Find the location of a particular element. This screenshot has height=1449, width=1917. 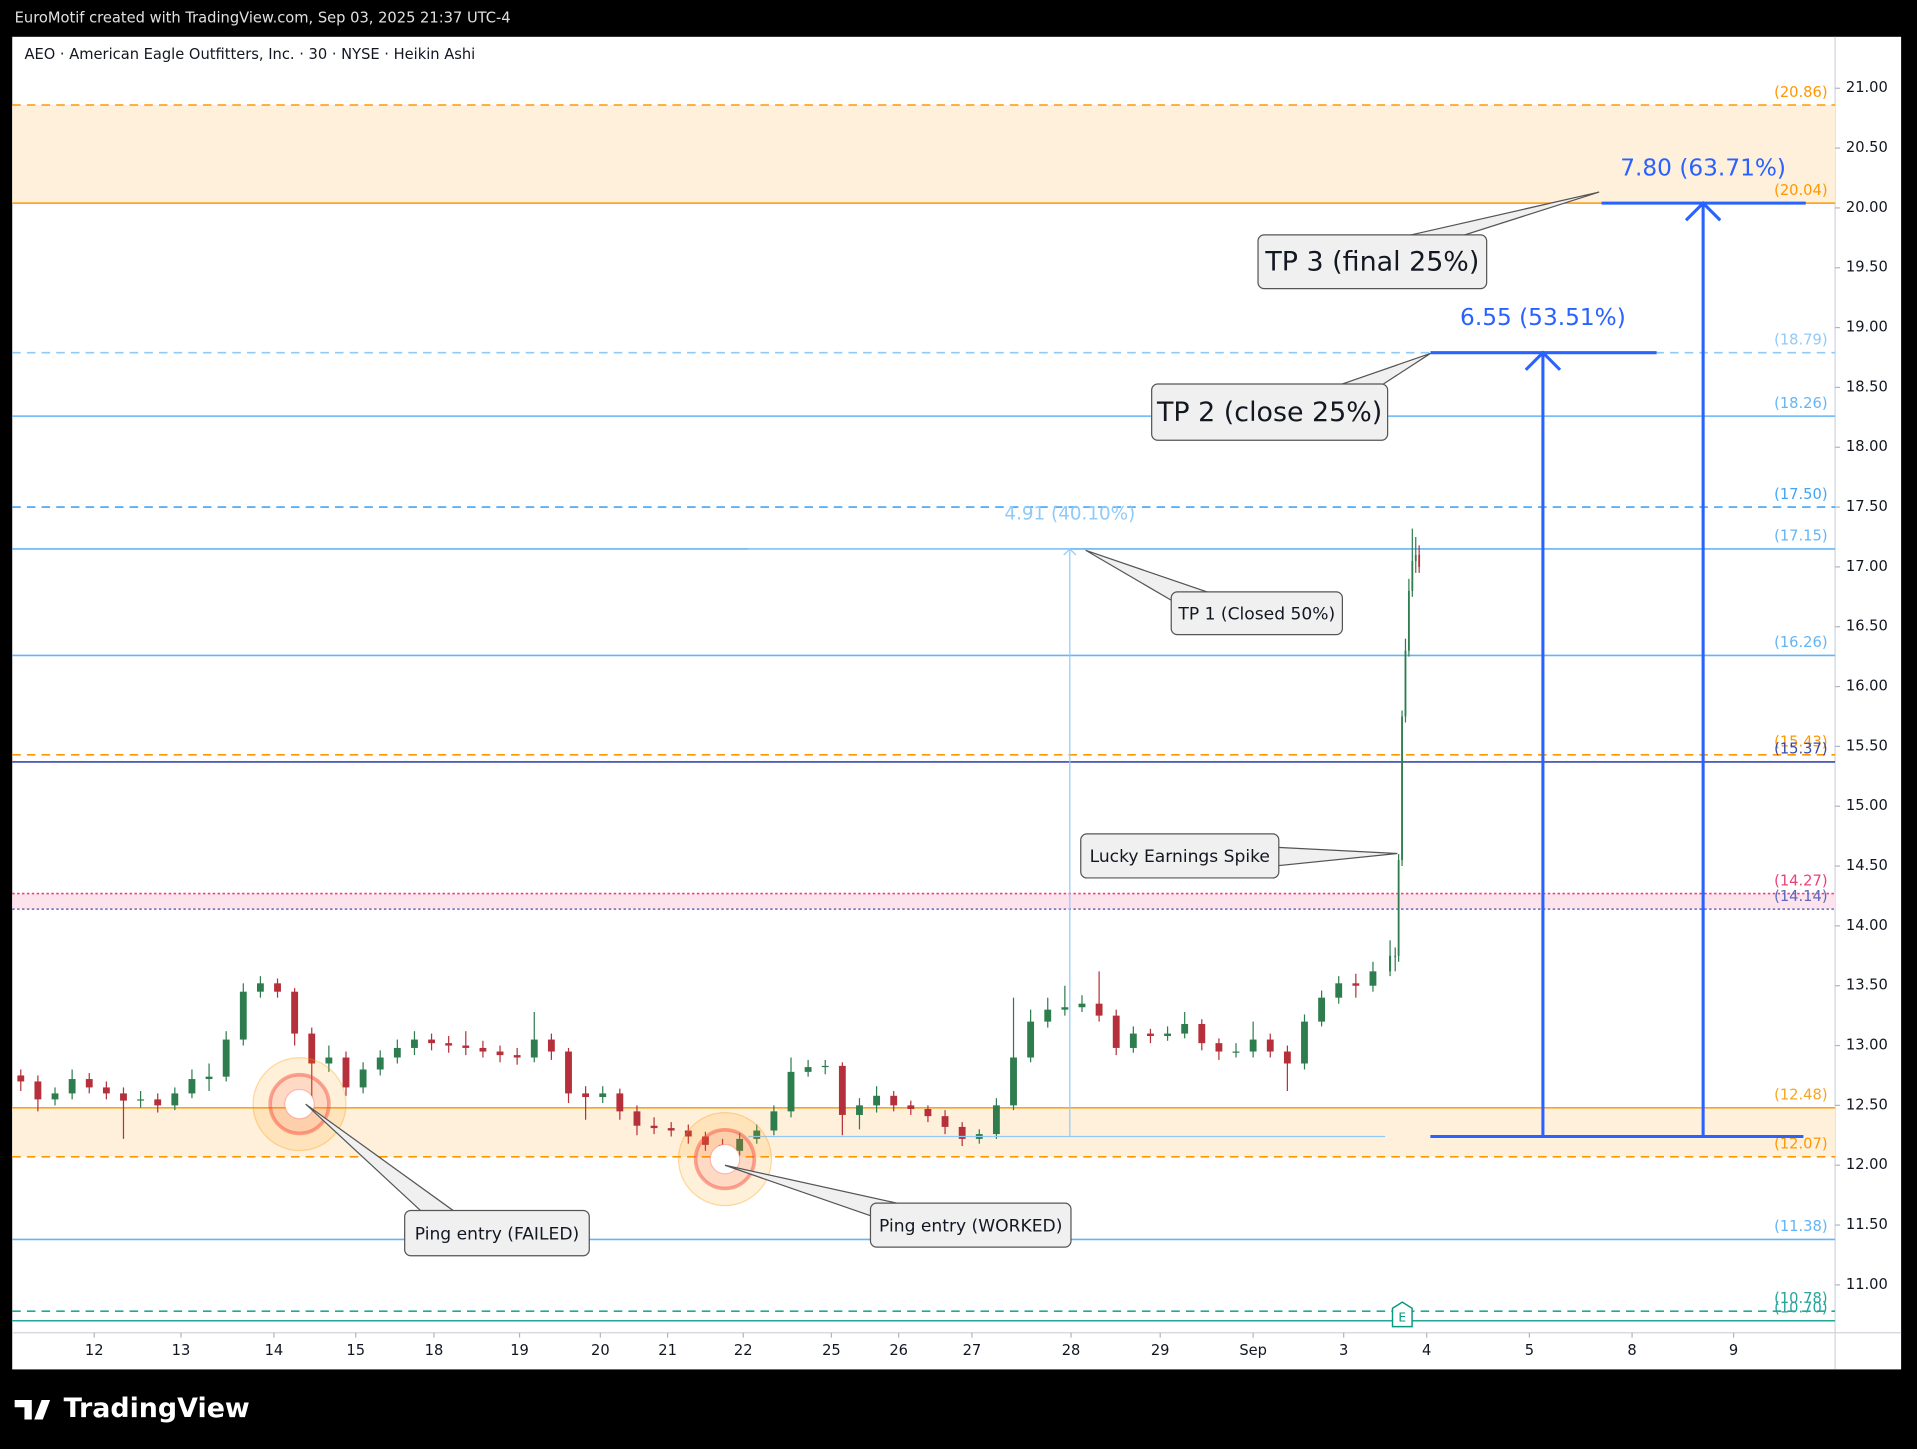

callout-text: Ping entry (WORKED) is located at coordinates (970, 1226).